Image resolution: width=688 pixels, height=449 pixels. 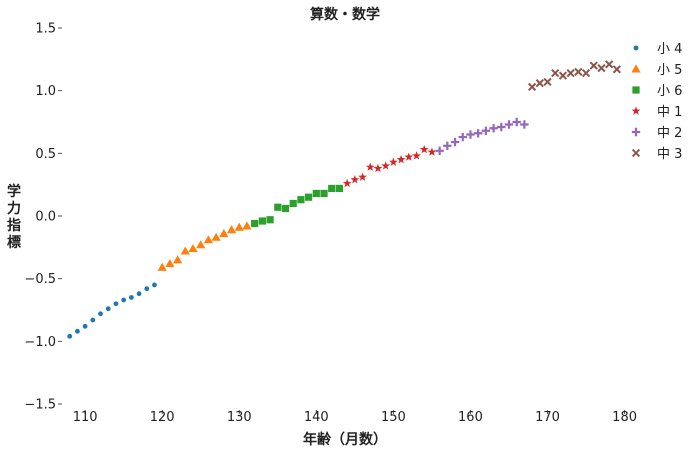 What do you see at coordinates (669, 49) in the screenshot?
I see `legend-label: 小 4` at bounding box center [669, 49].